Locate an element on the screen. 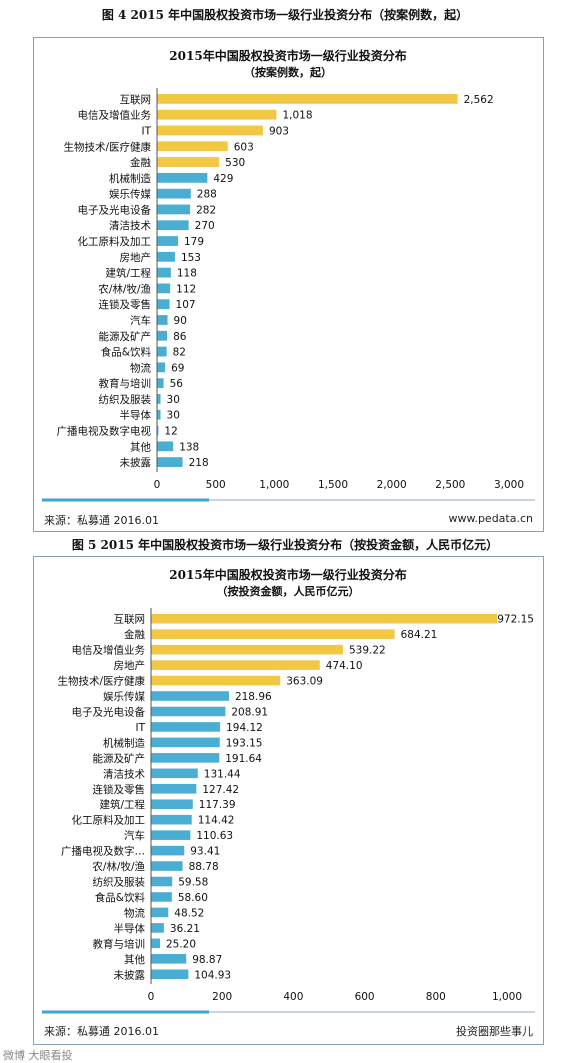 The width and height of the screenshot is (570, 1063). value-label: 127.42 is located at coordinates (220, 790).